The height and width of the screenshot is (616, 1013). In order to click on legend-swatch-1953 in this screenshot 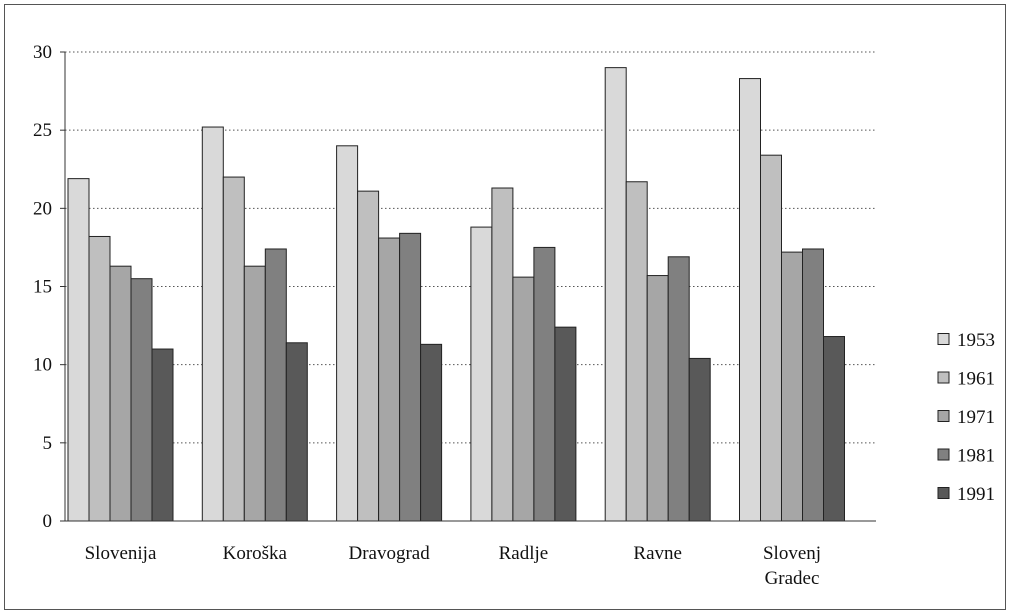, I will do `click(943, 339)`.